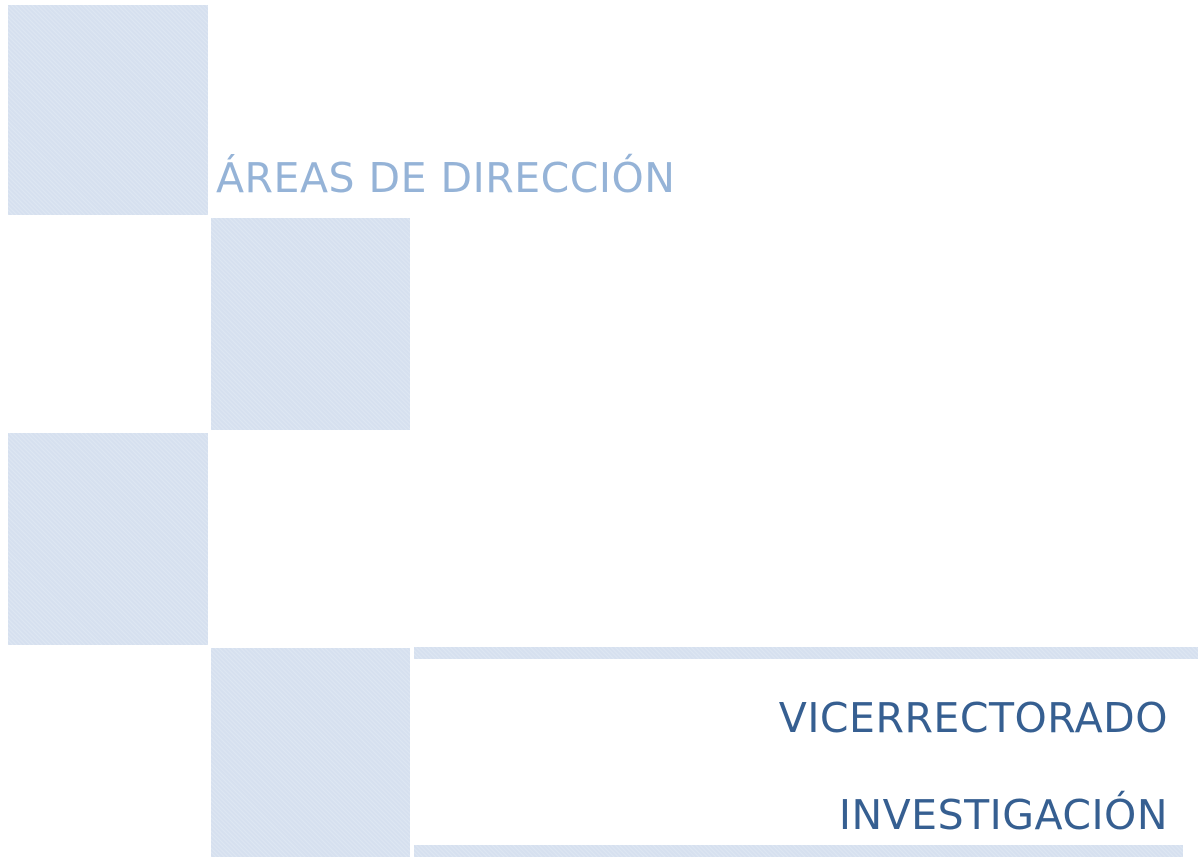 This screenshot has height=857, width=1198. What do you see at coordinates (446, 178) in the screenshot?
I see `section-title: ÁREAS DE DIRECCIÓN` at bounding box center [446, 178].